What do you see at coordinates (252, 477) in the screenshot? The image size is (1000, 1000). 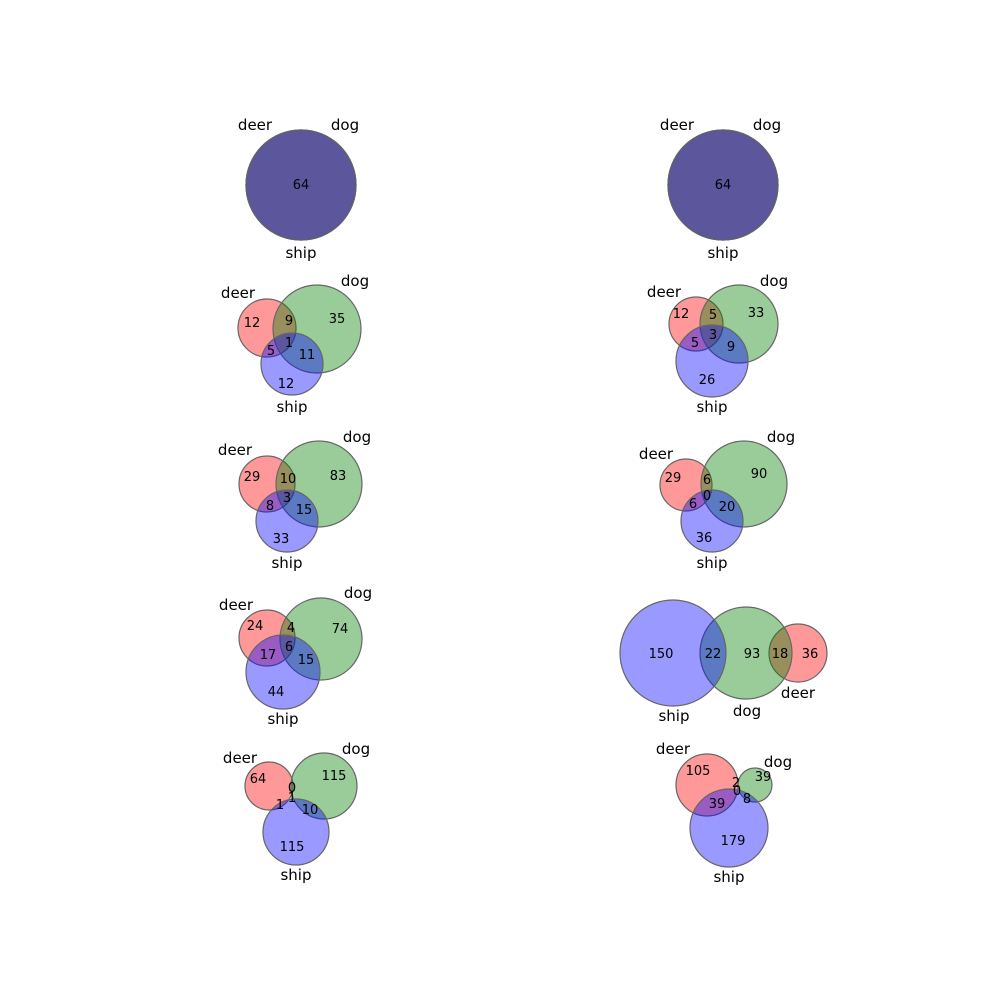 I see `region-label-deer: 29` at bounding box center [252, 477].